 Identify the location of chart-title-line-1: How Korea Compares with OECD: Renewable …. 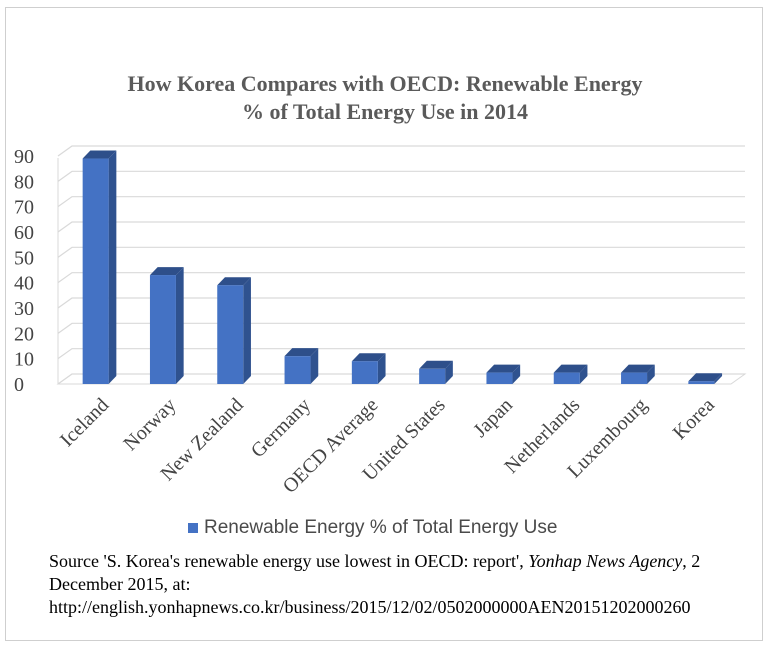
(385, 83).